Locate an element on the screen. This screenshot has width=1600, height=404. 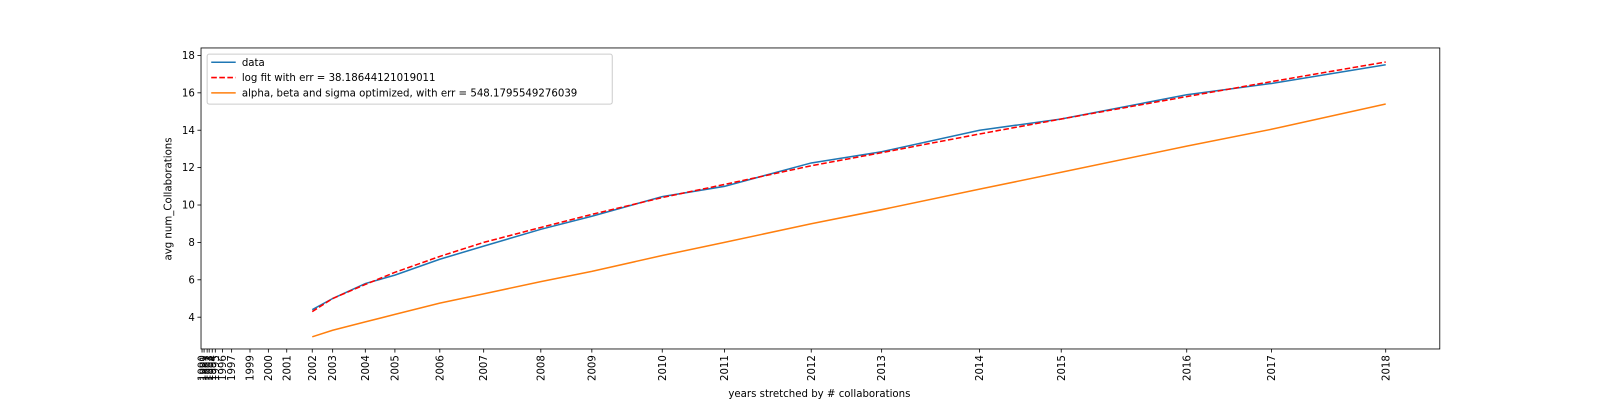
x-tick-label: 2016 is located at coordinates (1187, 368).